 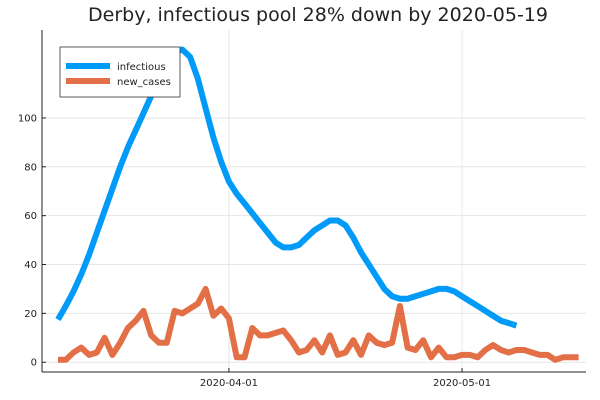 I want to click on legend-box, so click(x=120, y=72).